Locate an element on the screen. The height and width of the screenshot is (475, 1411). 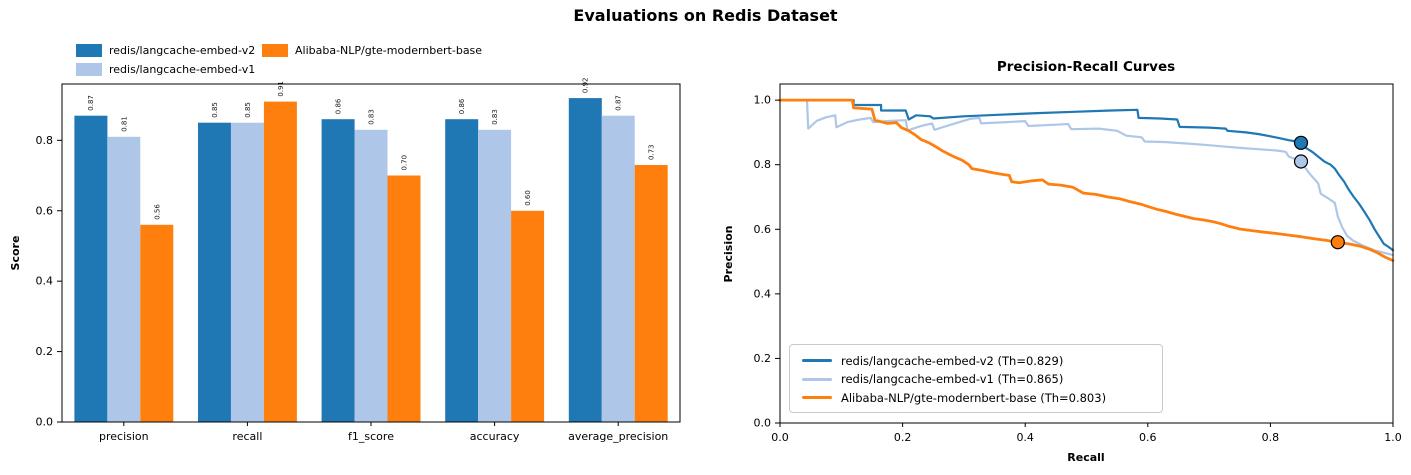
legend-line-v1 is located at coordinates (817, 379).